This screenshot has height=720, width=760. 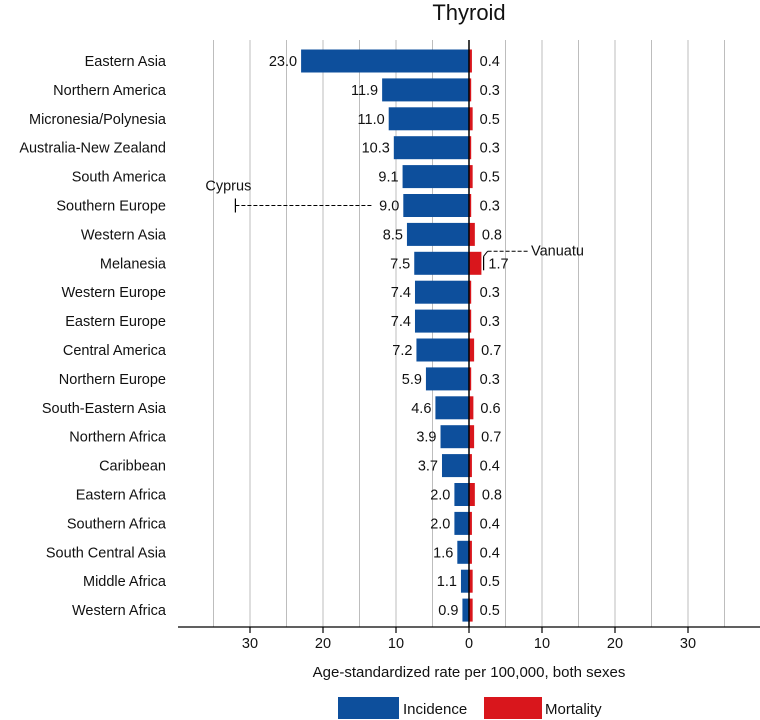 What do you see at coordinates (115, 351) in the screenshot?
I see `category-label: Central America` at bounding box center [115, 351].